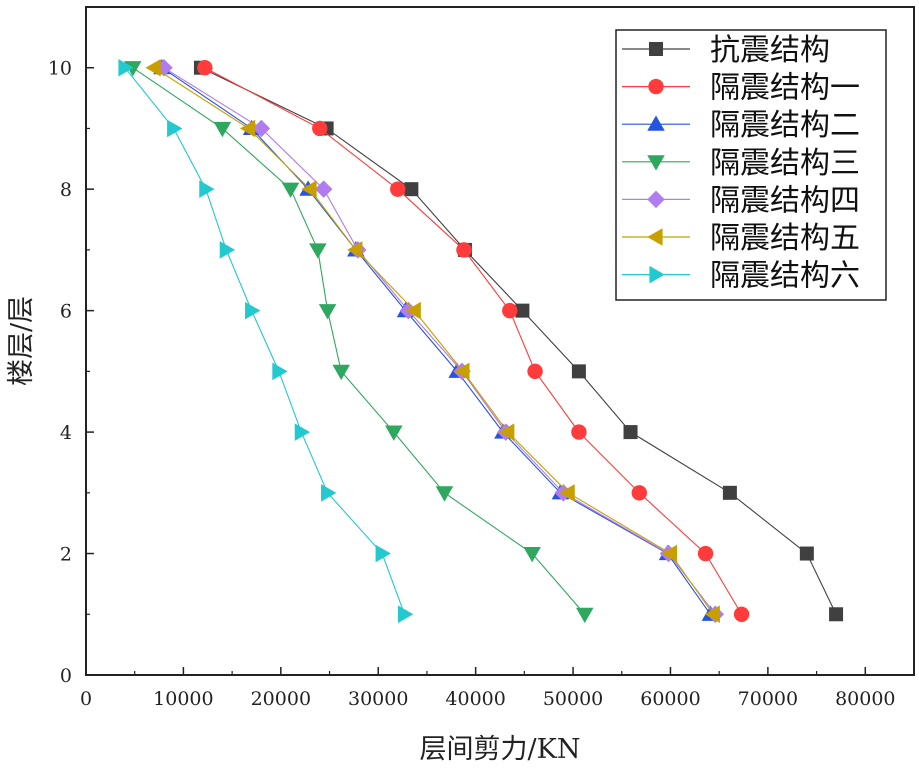  I want to click on y-axis-title: 楼层/层, so click(21, 341).